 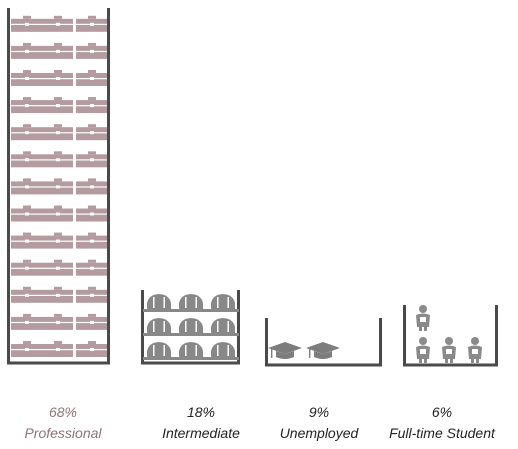 I want to click on container-unemployed, so click(x=323, y=342).